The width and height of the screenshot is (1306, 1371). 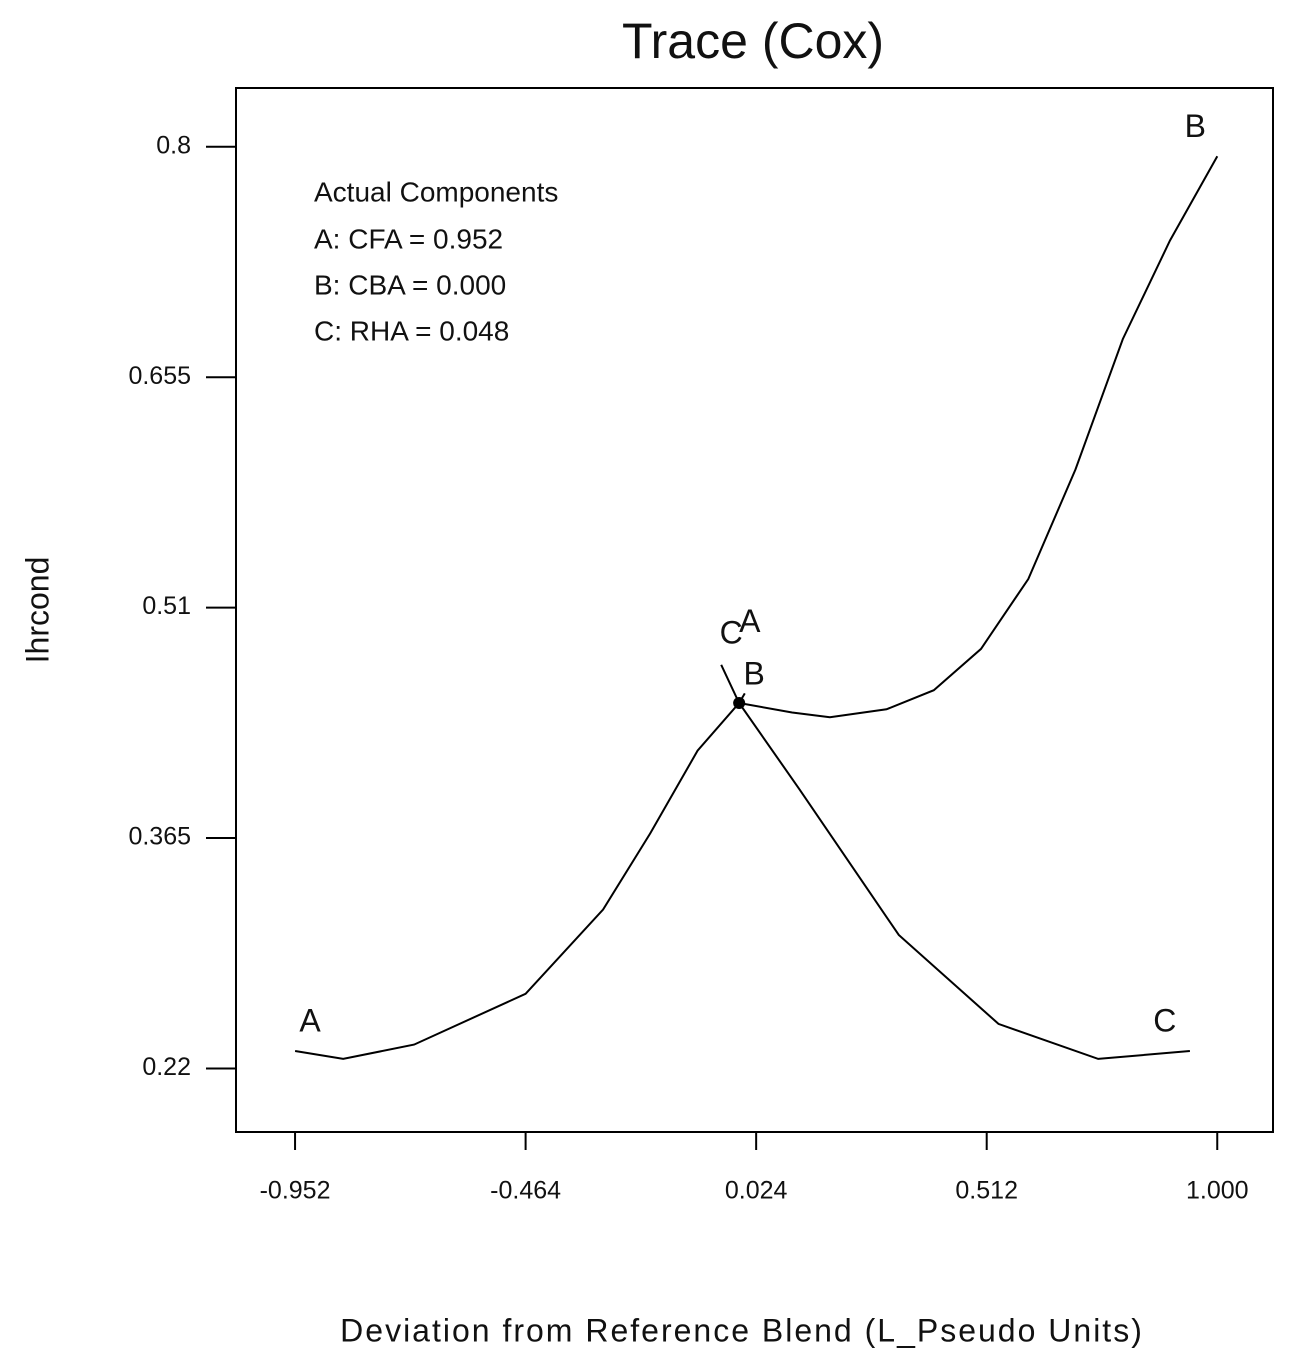 I want to click on y-axis-label: Ihrcond, so click(x=37, y=610).